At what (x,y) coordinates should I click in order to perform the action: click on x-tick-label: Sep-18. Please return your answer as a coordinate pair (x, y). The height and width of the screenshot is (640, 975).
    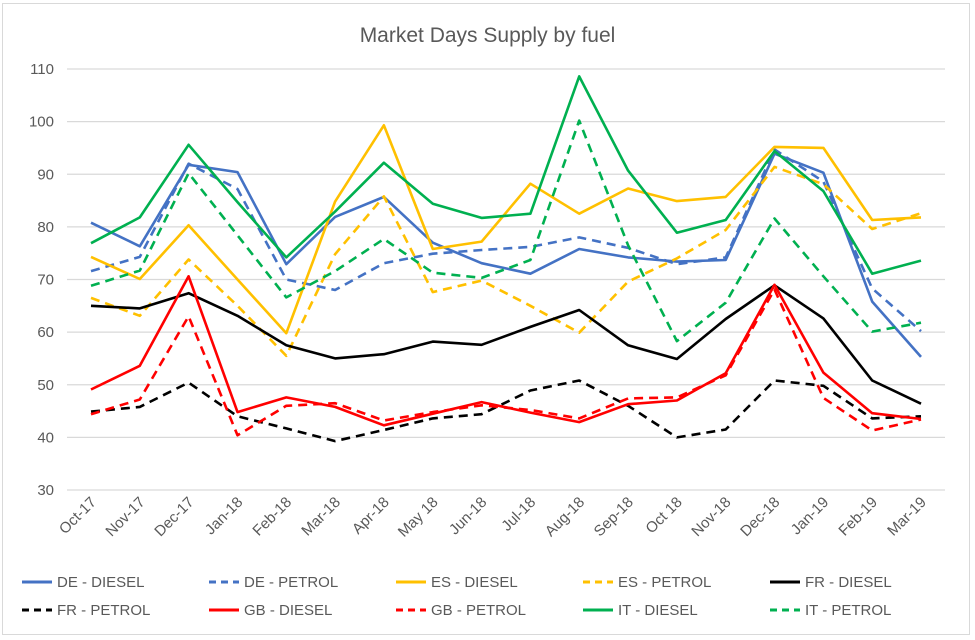
    Looking at the image, I should click on (614, 517).